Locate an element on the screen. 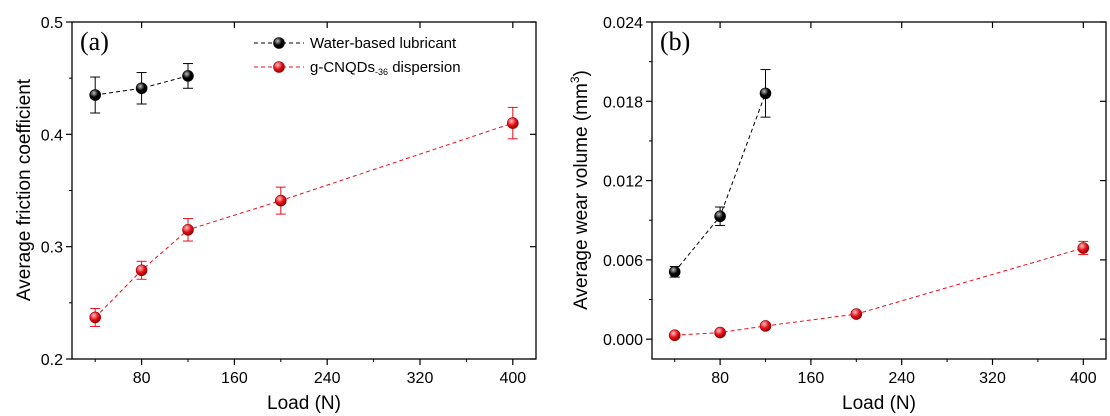  series-g-cnqds is located at coordinates (879, 291).